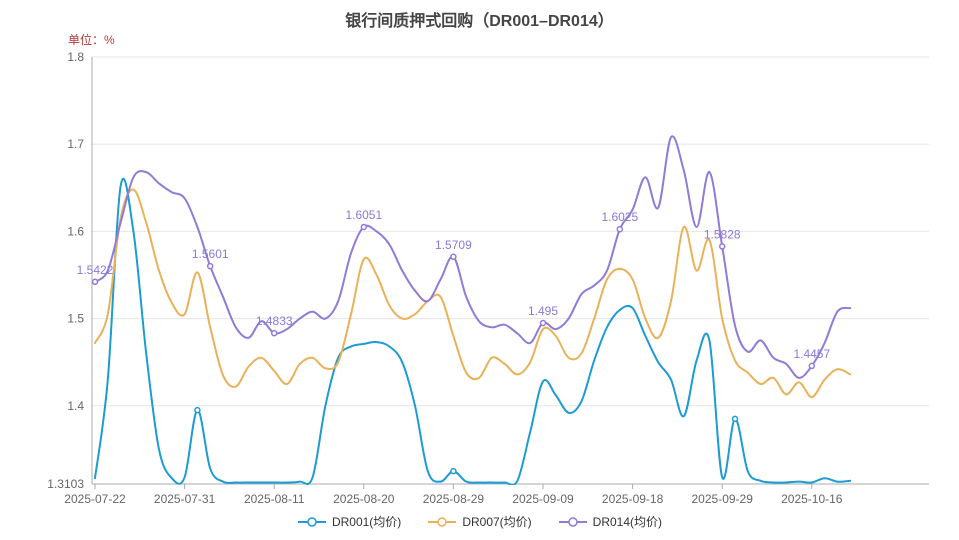 The image size is (959, 540). Describe the element at coordinates (274, 499) in the screenshot. I see `x-axis-tick-label: 2025-08-11` at that location.